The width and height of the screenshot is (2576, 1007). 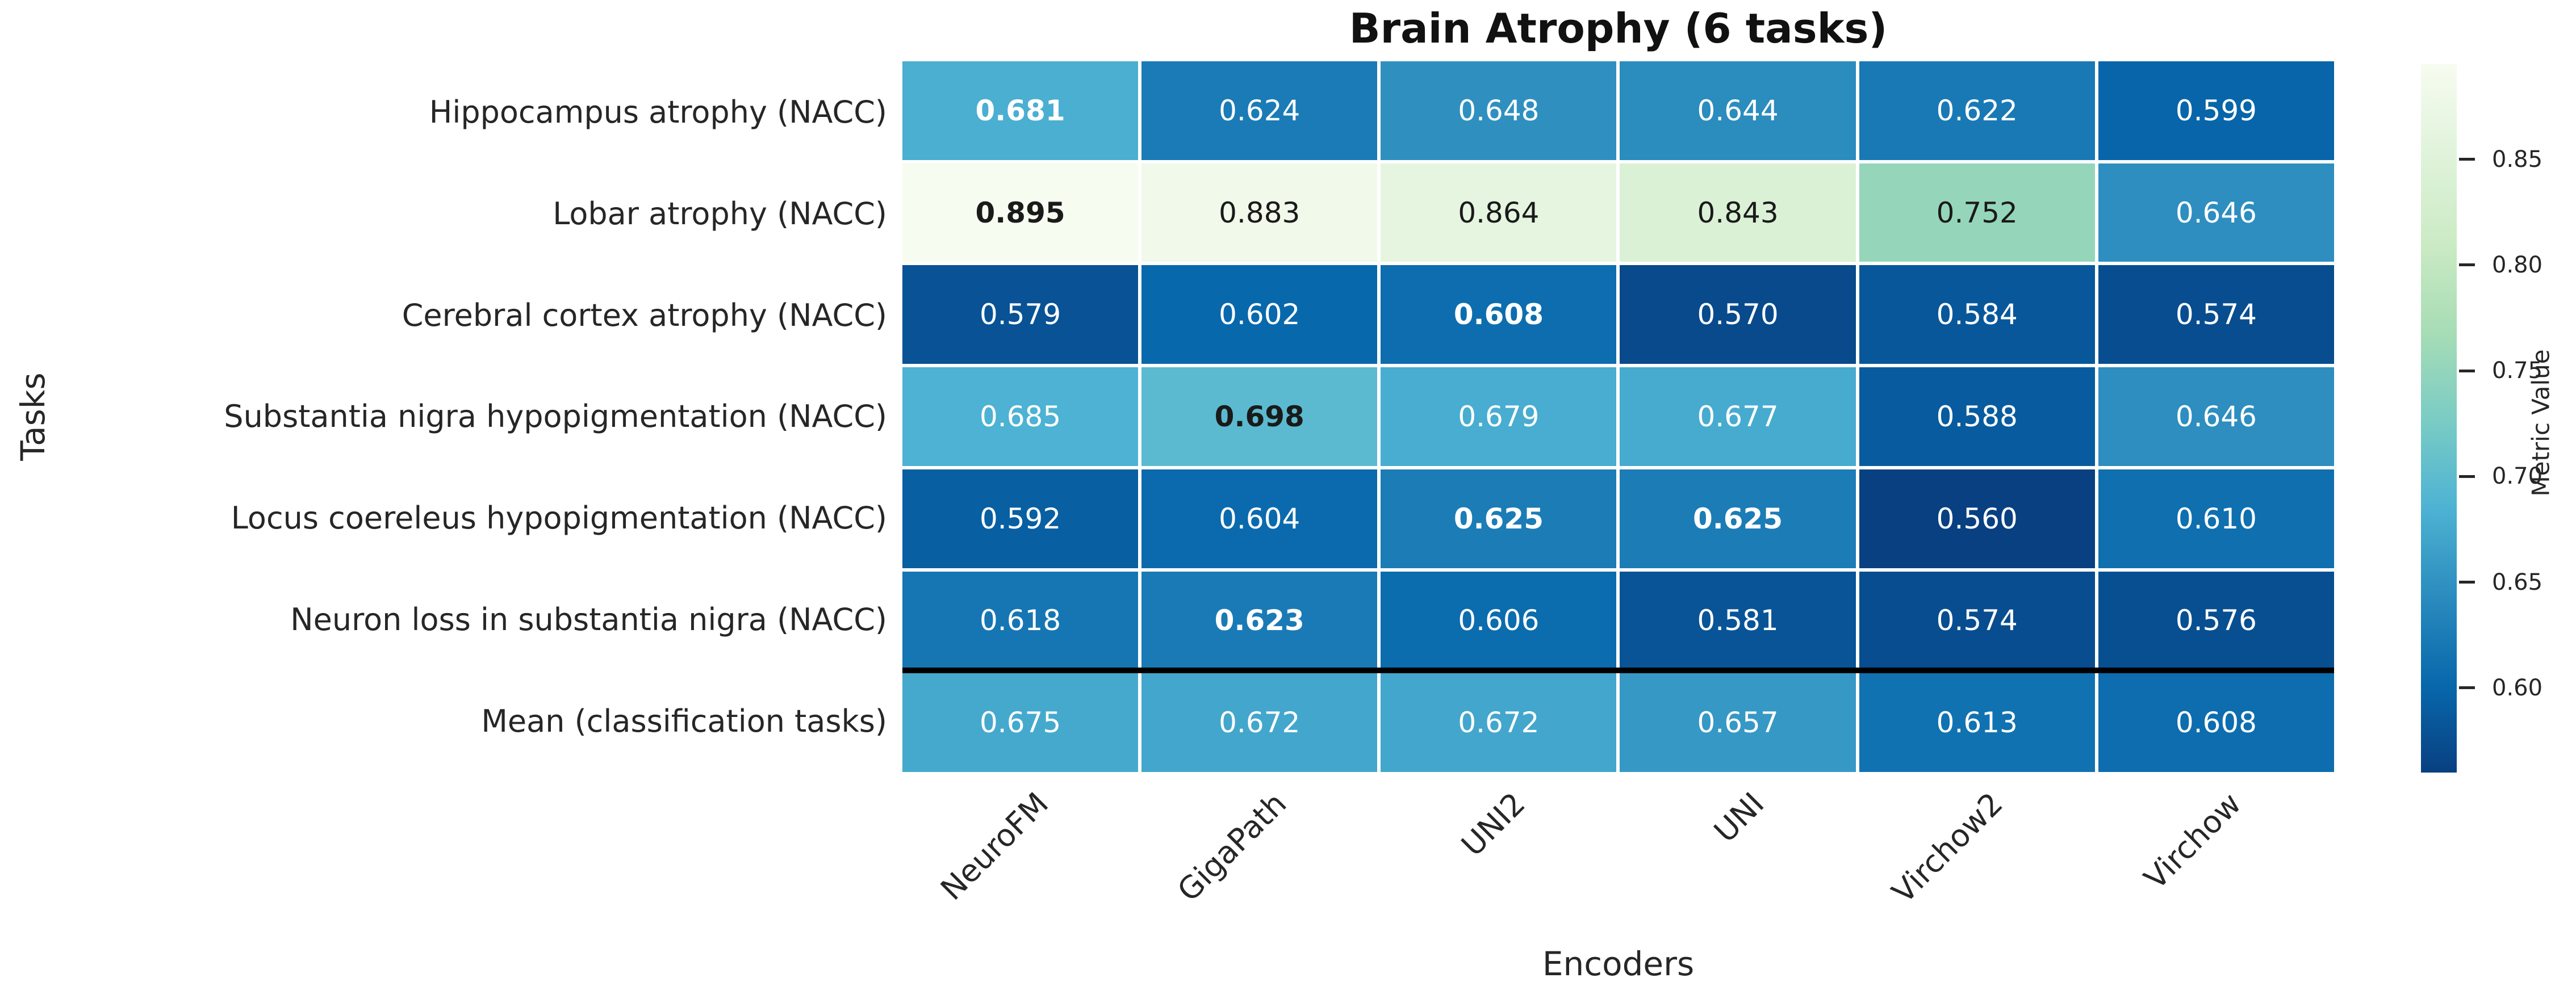 What do you see at coordinates (1020, 620) in the screenshot?
I see `heatmap-cell: 0.618` at bounding box center [1020, 620].